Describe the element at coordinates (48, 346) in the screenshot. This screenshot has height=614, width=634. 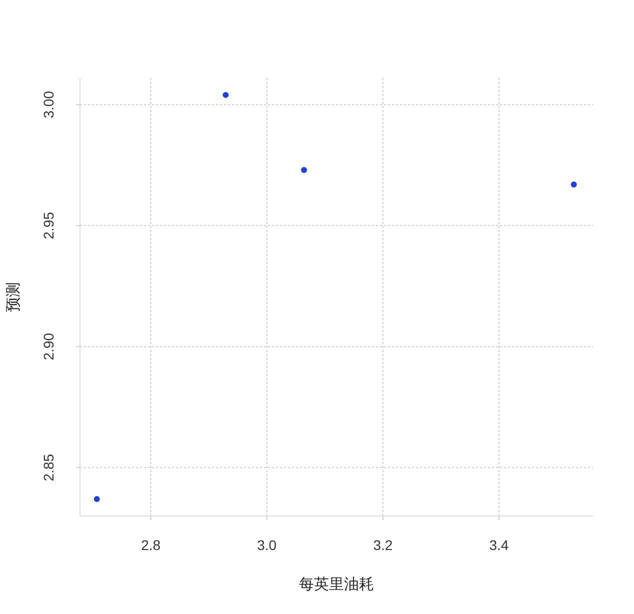
I see `y-tick-label: 2.90` at that location.